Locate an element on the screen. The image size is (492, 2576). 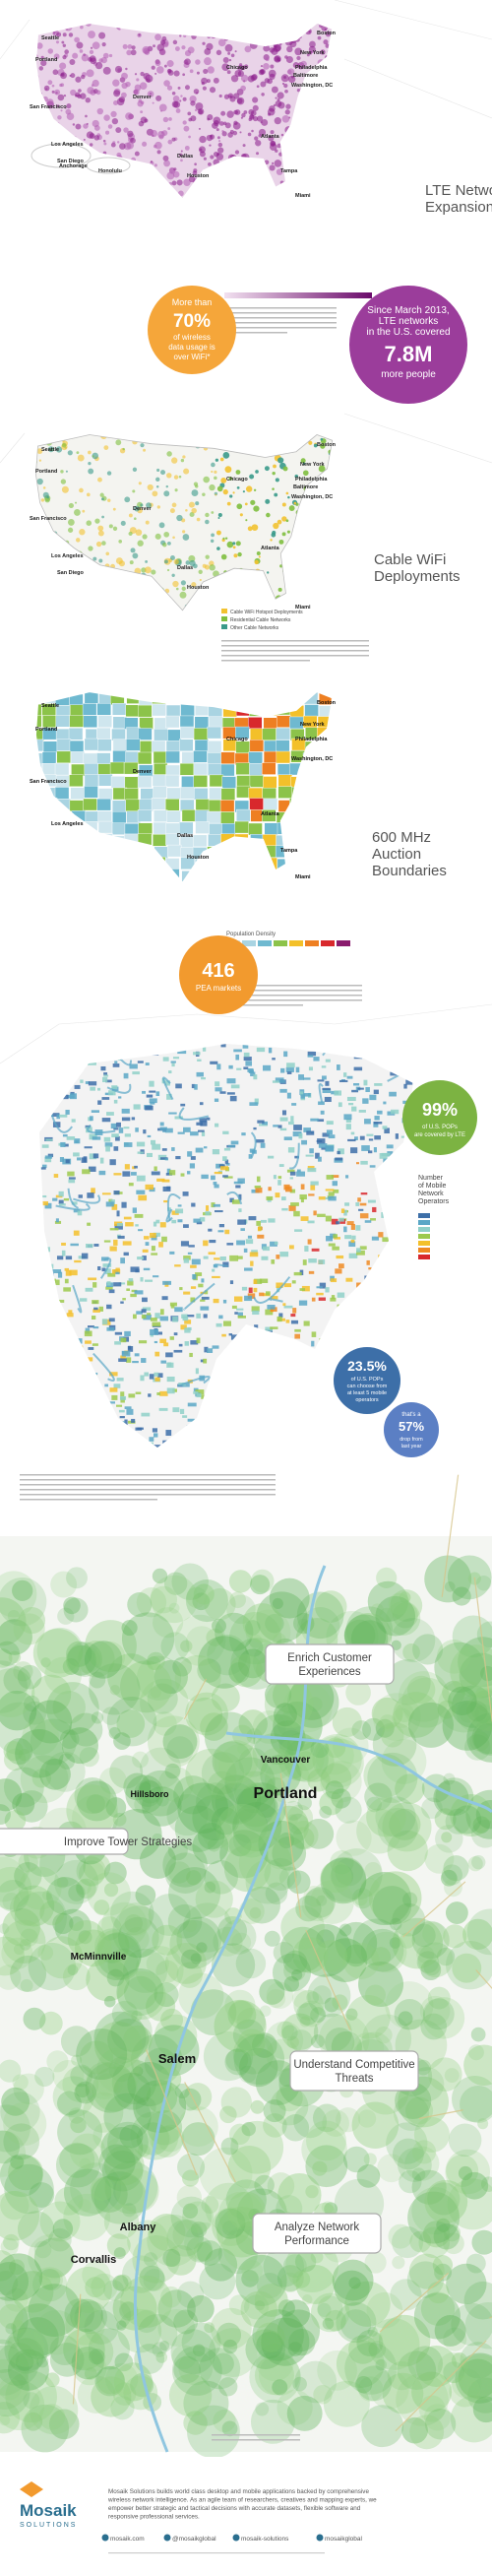
social-link: mosaikglobal is located at coordinates (344, 2539).